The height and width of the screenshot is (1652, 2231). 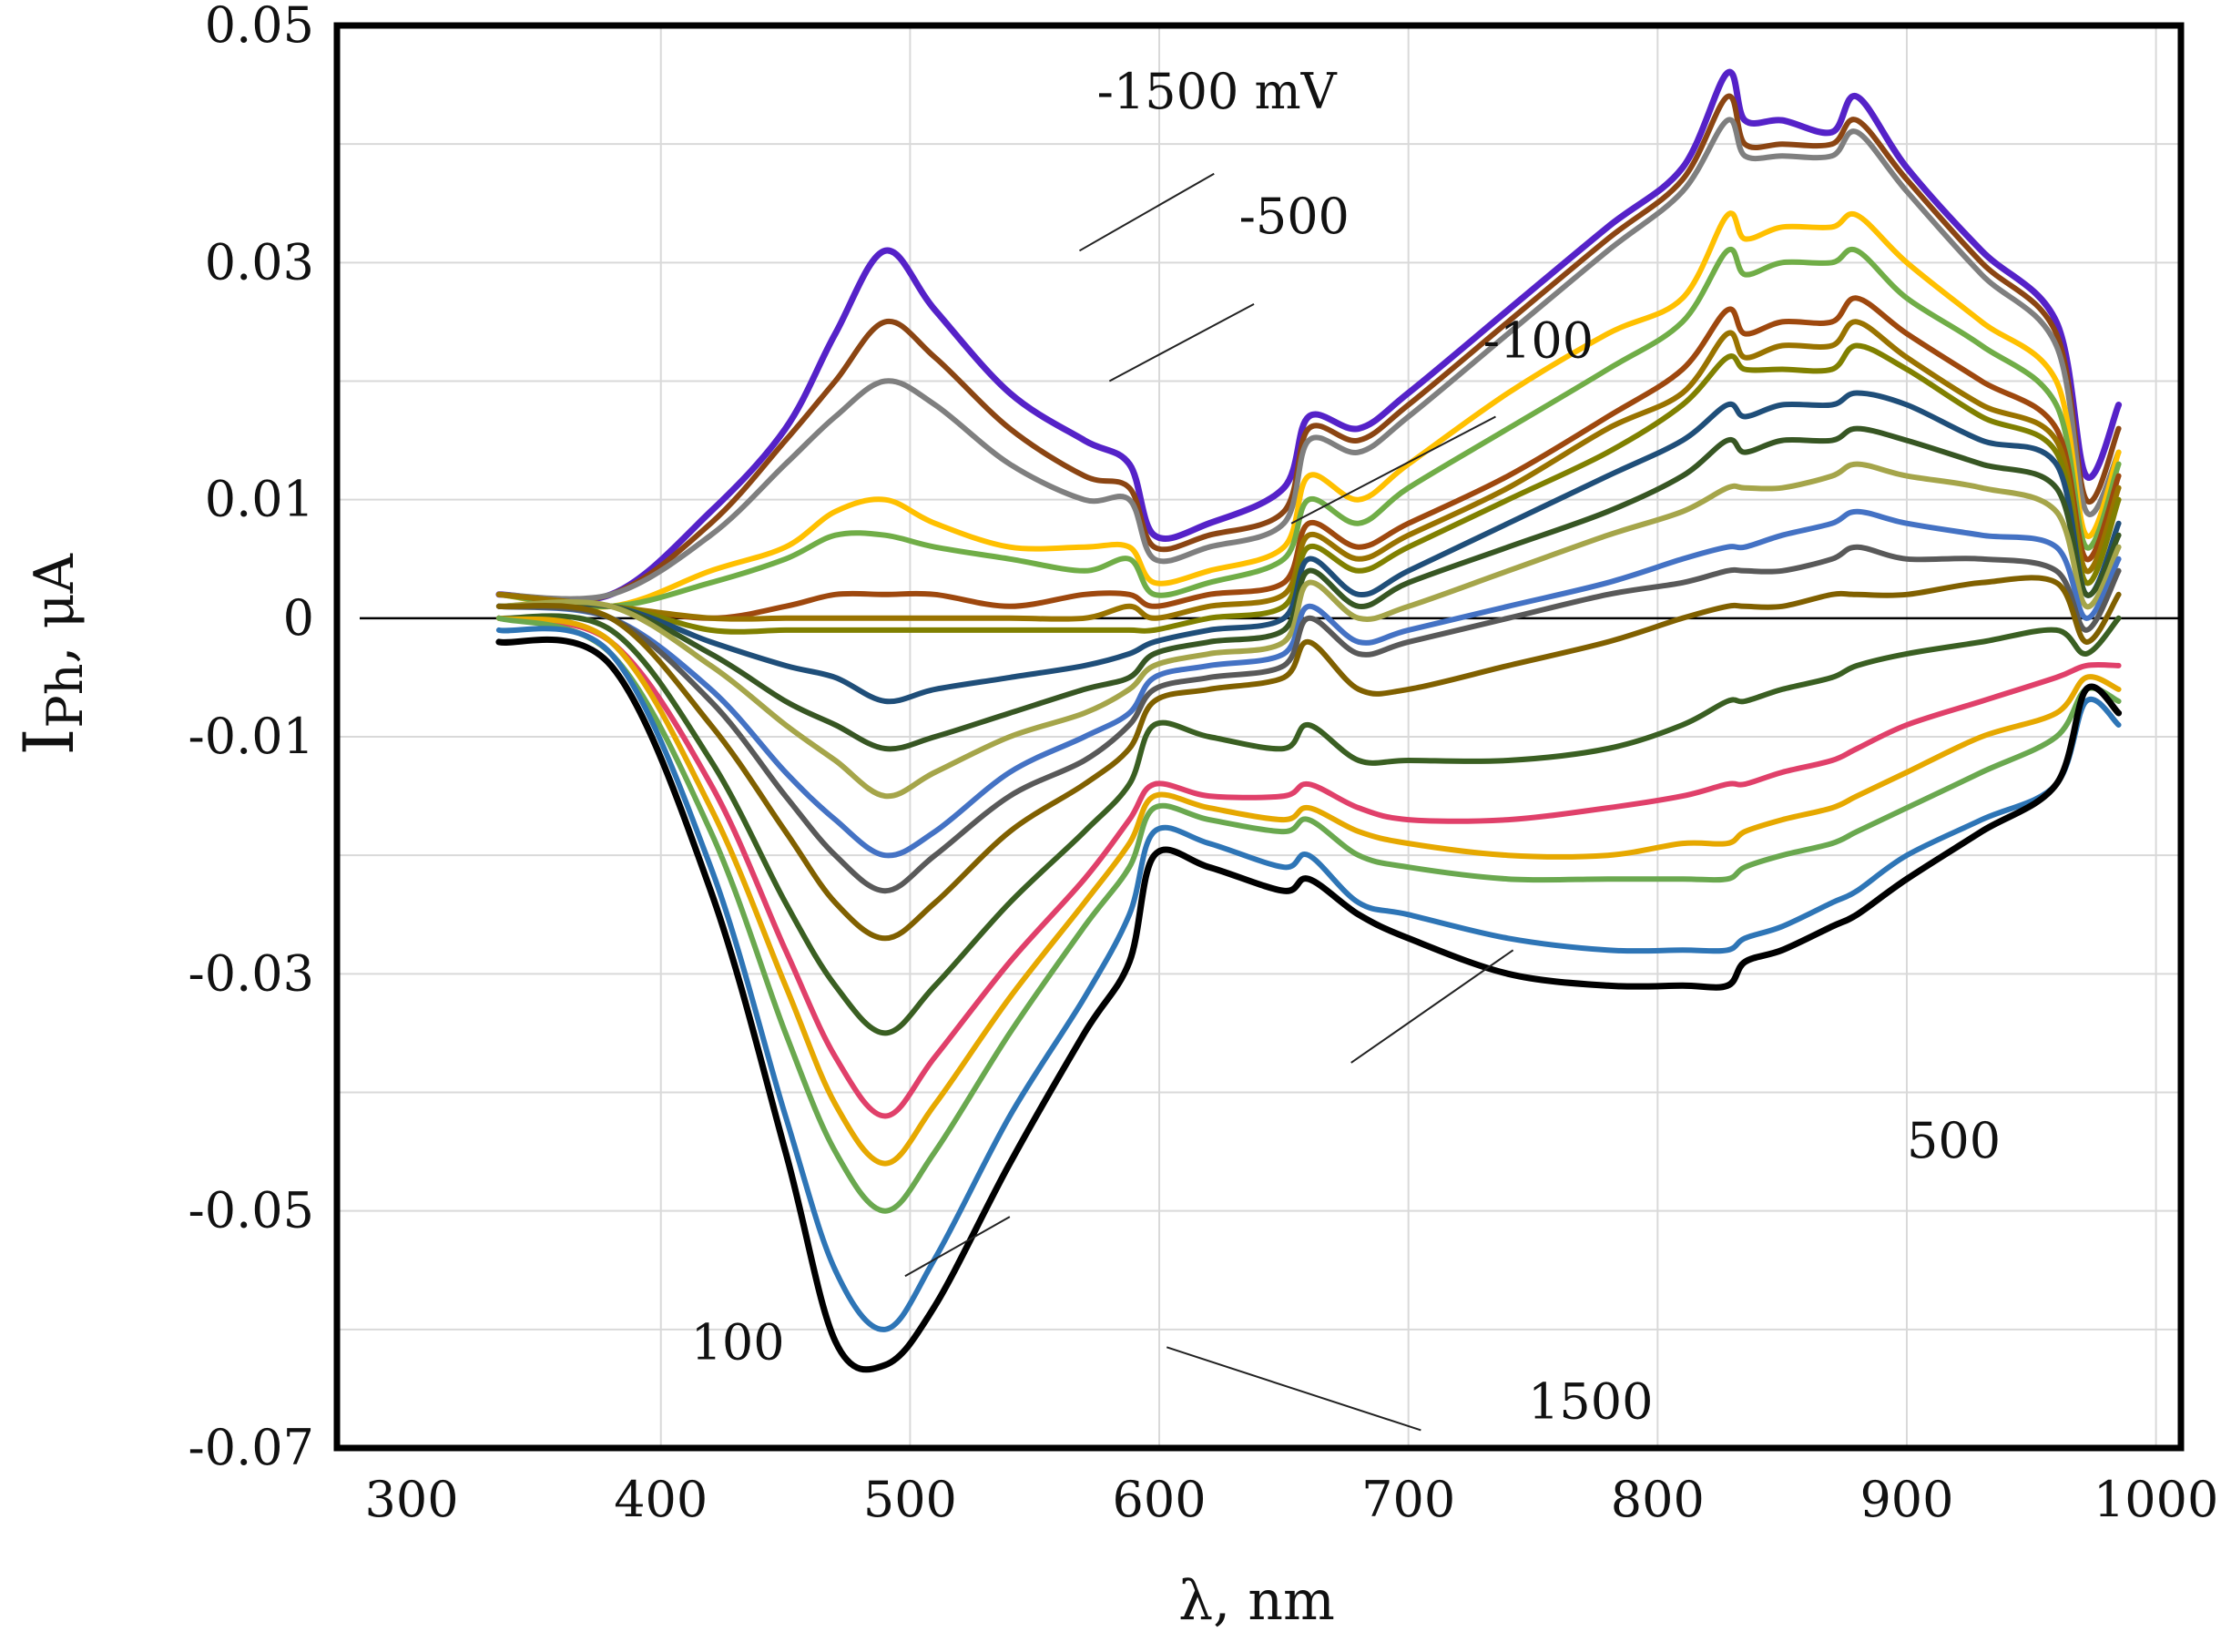 I want to click on y-tick-label: -0.05, so click(x=251, y=1210).